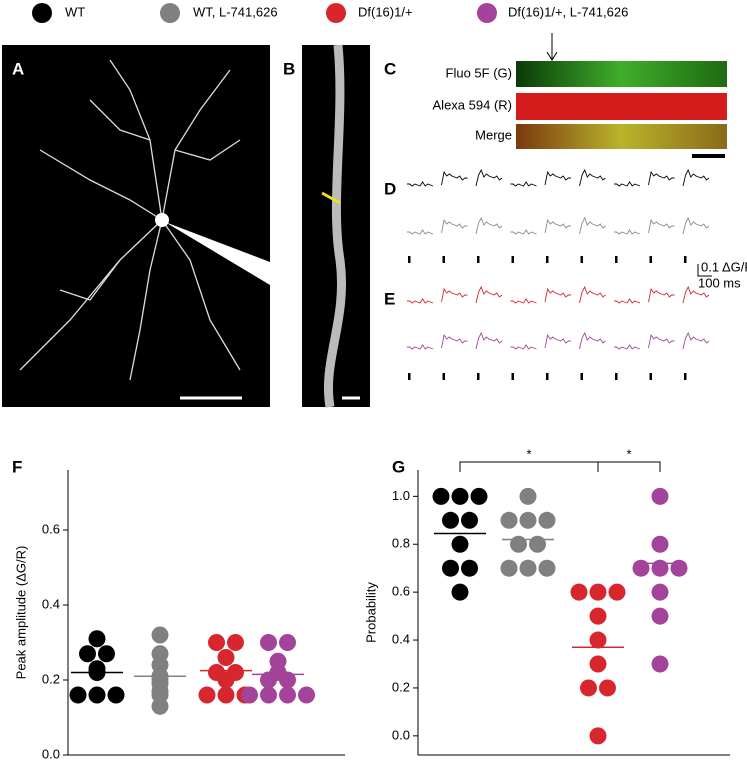 The height and width of the screenshot is (764, 747). What do you see at coordinates (401, 591) in the screenshot?
I see `y-tick-label: 0.6` at bounding box center [401, 591].